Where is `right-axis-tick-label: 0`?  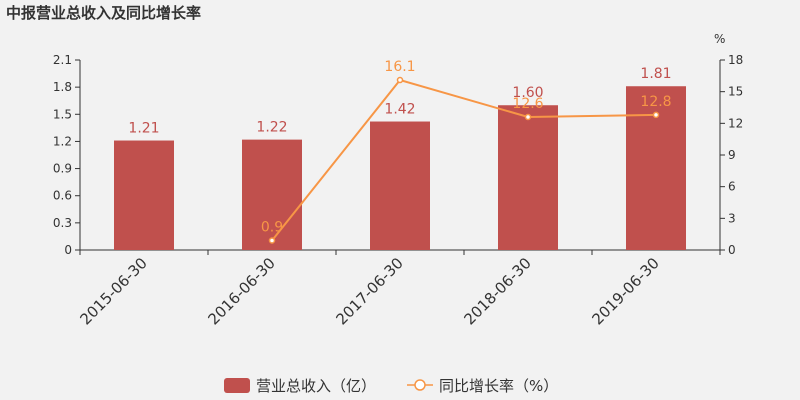 right-axis-tick-label: 0 is located at coordinates (732, 250).